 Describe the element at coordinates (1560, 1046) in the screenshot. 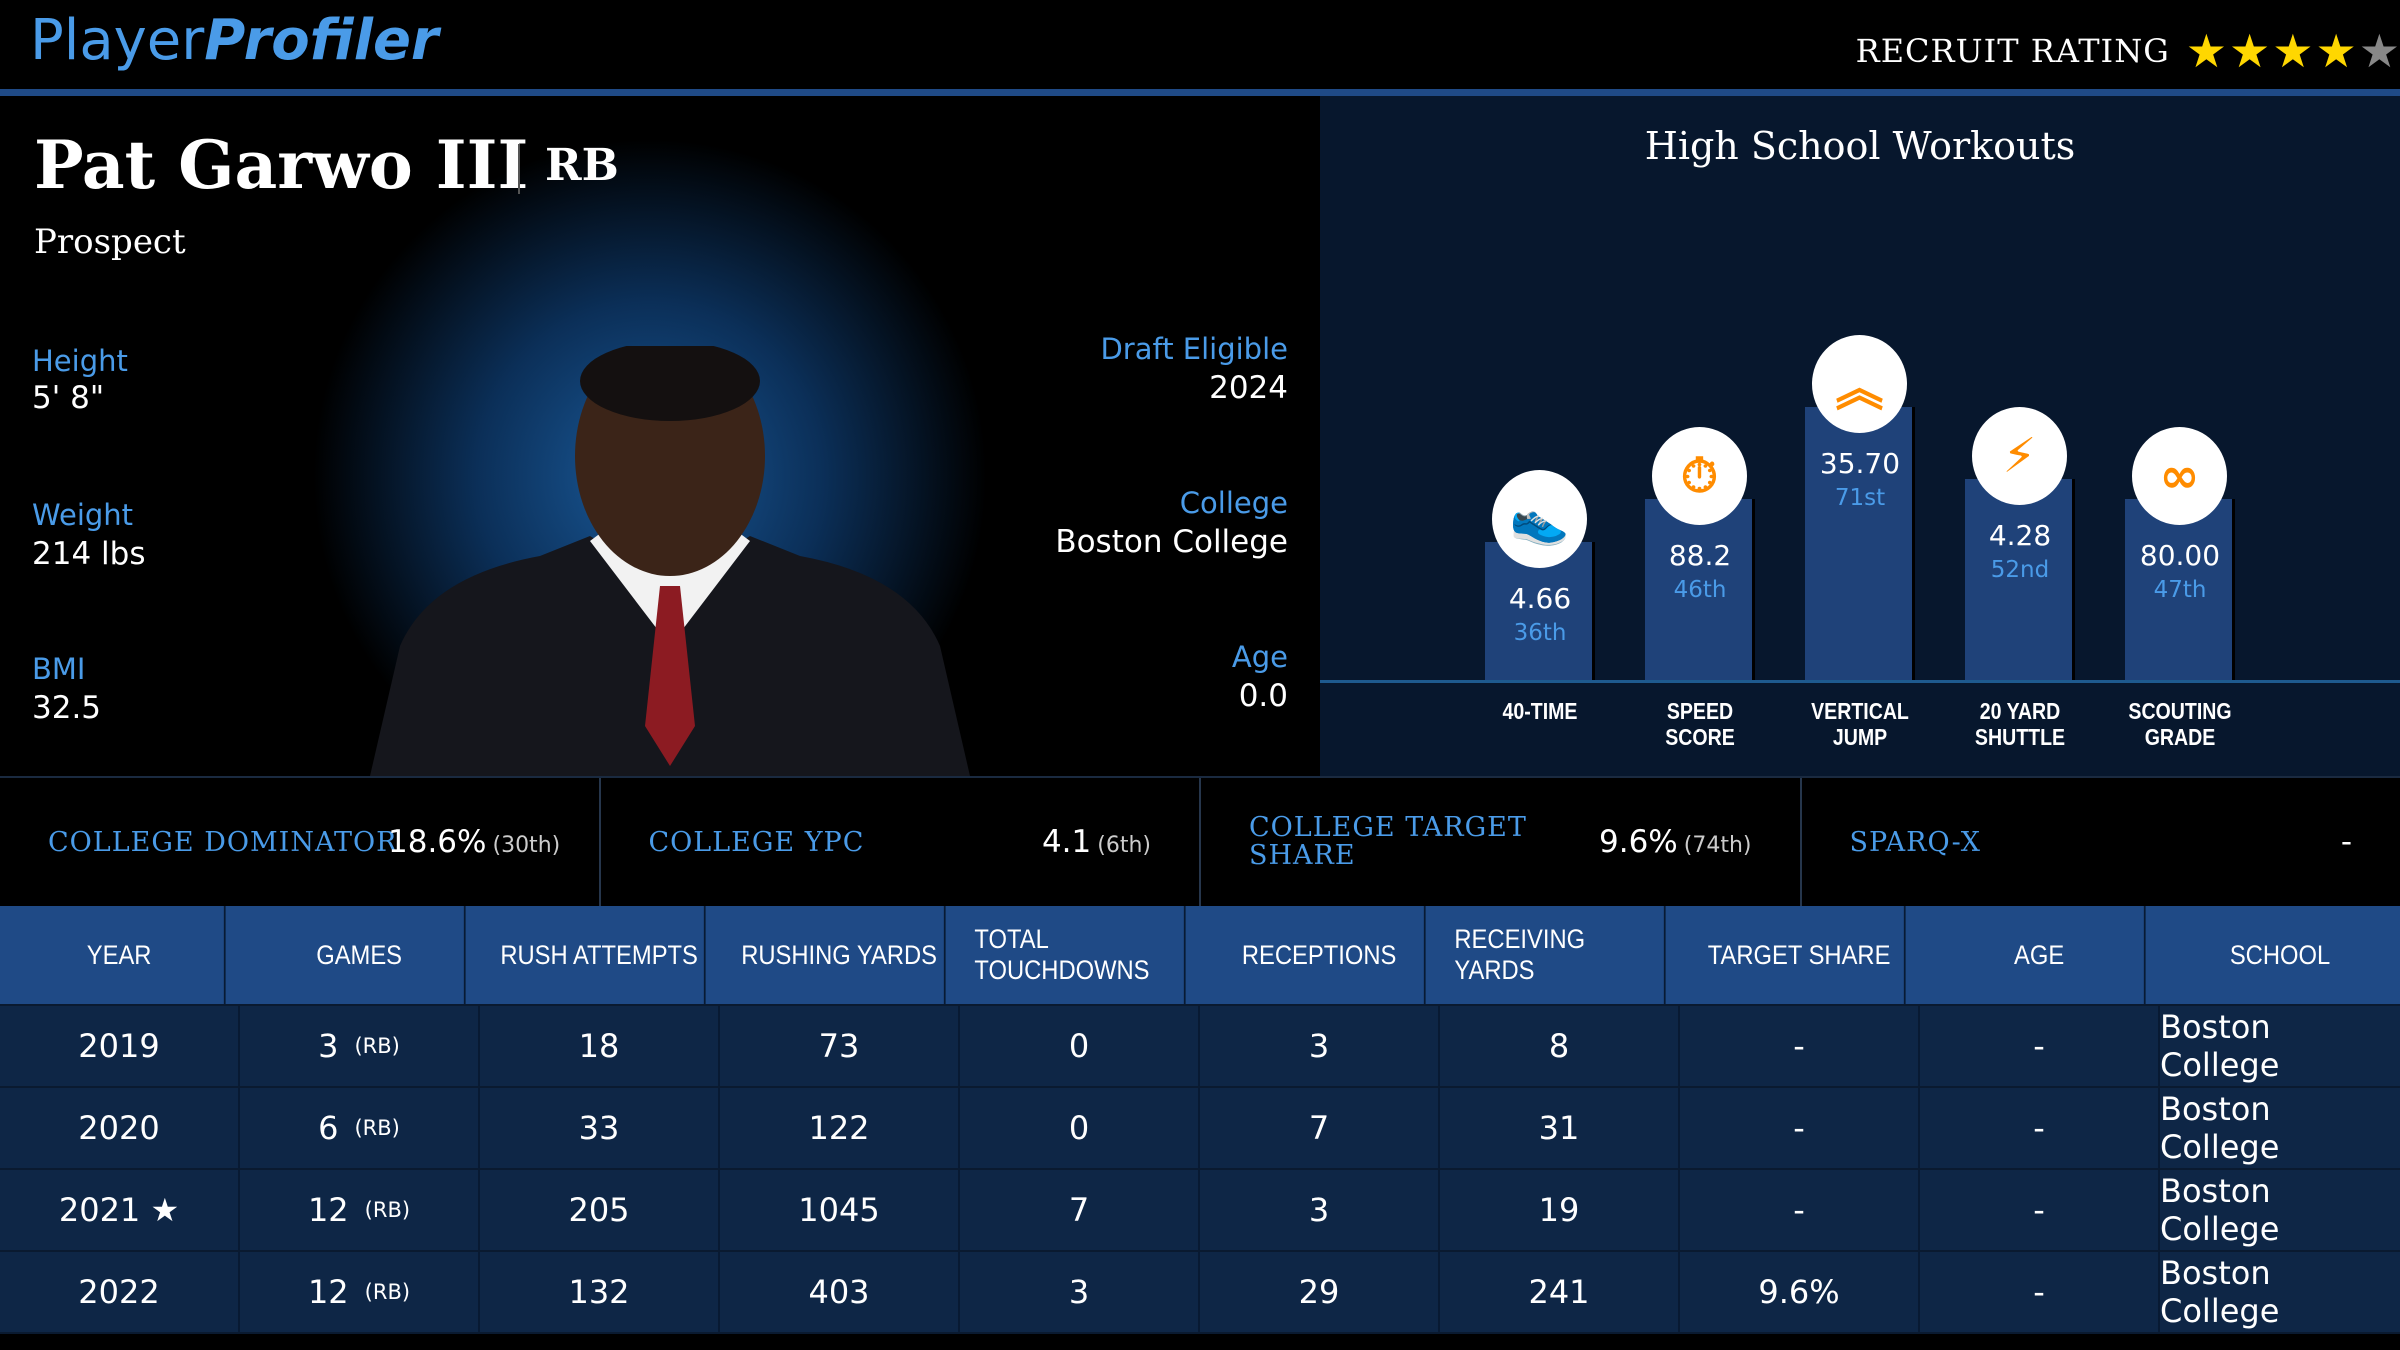

I see `table-cell: 8` at that location.